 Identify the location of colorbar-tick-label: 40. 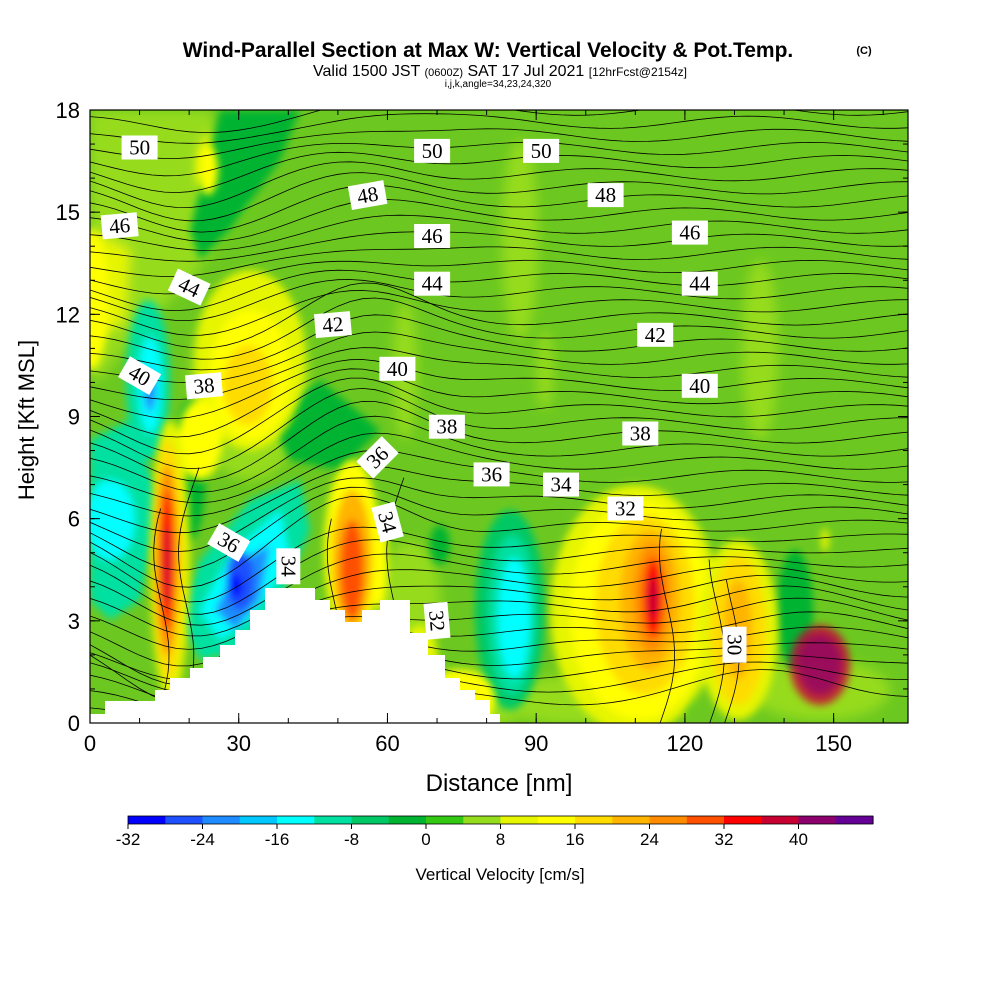
(798, 839).